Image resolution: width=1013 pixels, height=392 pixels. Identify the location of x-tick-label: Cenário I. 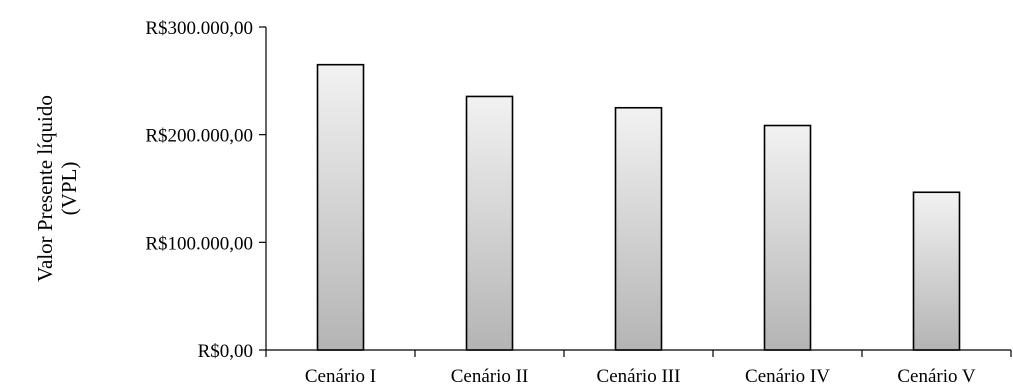
(340, 376).